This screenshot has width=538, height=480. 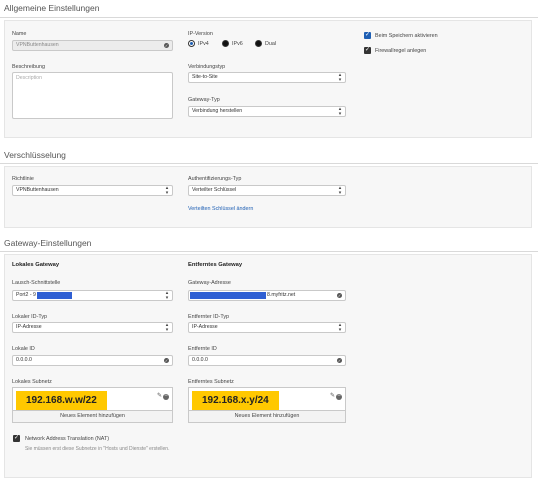 I want to click on name-input: VPNButtenhausen ✓, so click(x=92, y=45).